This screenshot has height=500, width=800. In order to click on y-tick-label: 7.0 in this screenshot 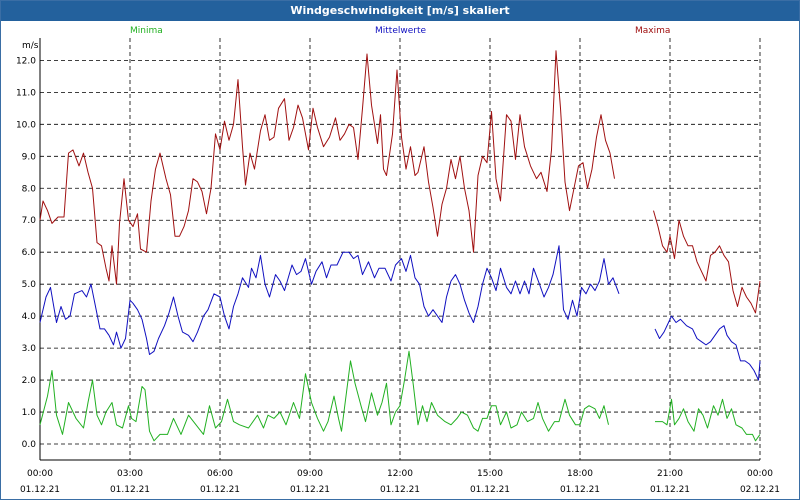, I will do `click(29, 221)`.